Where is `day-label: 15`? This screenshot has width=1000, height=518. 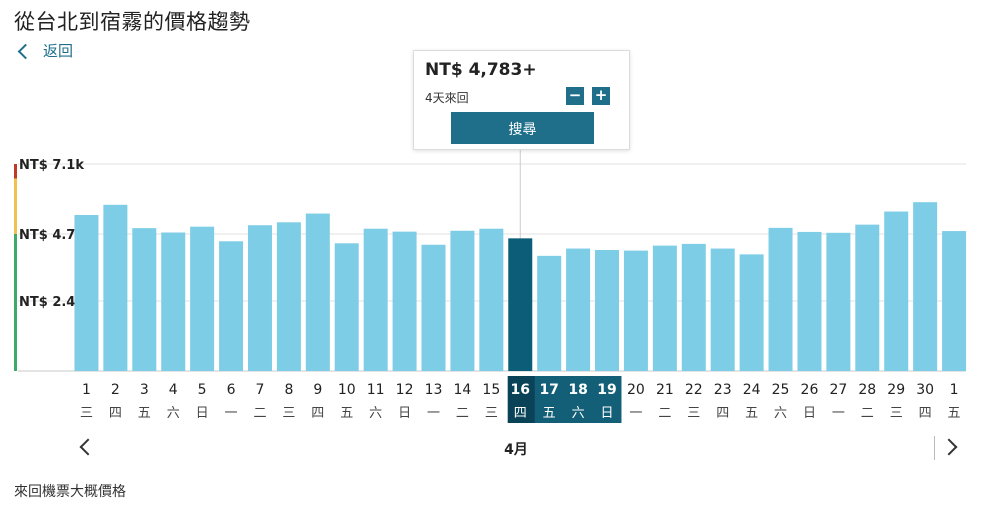 day-label: 15 is located at coordinates (491, 390).